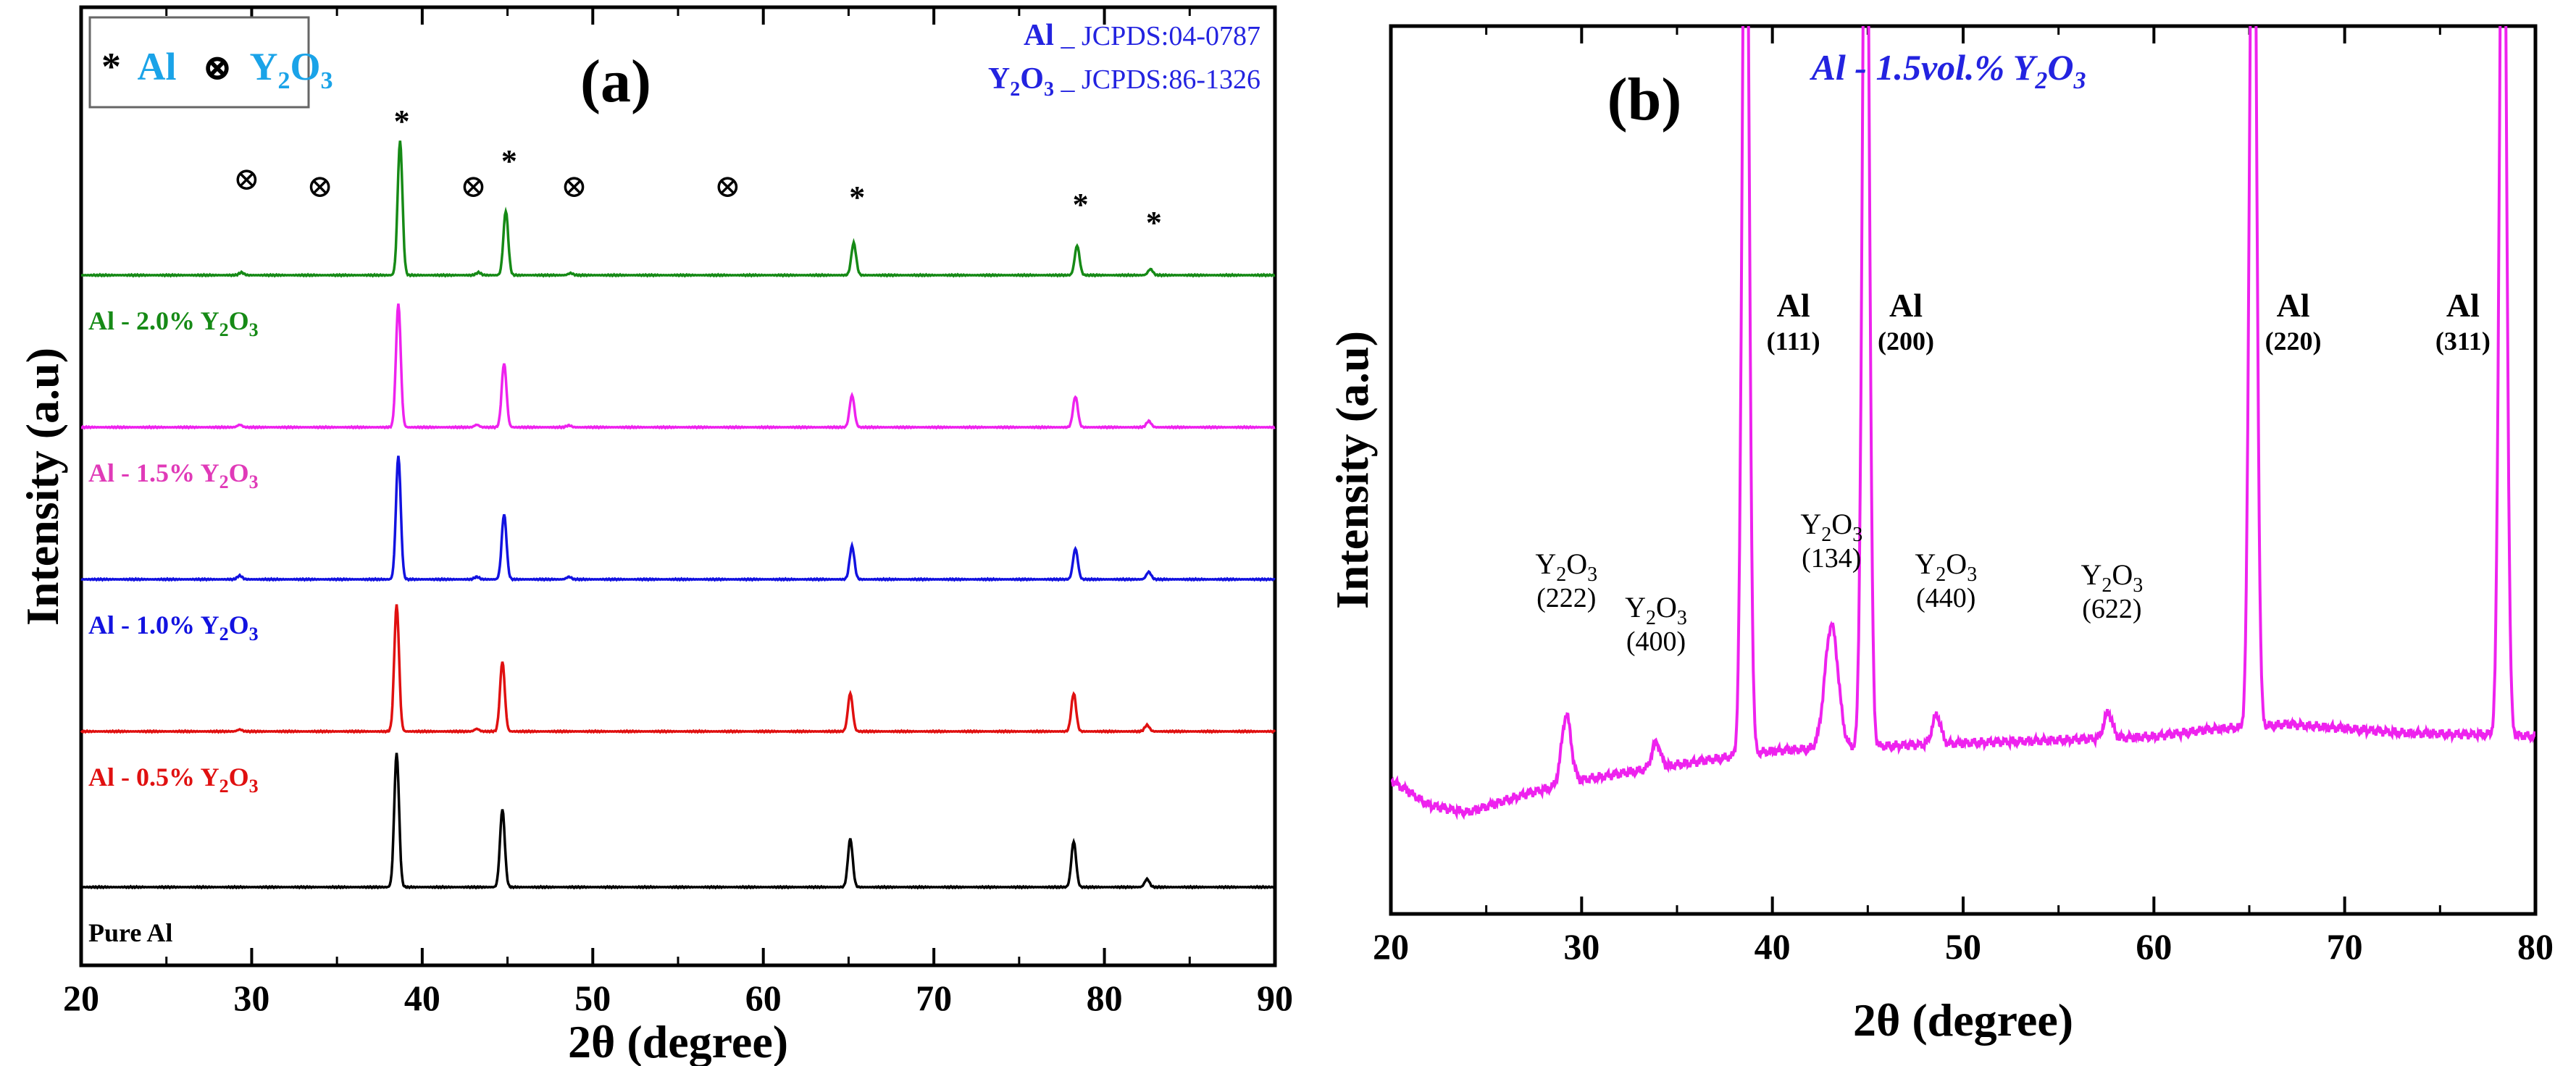 The width and height of the screenshot is (2576, 1066). What do you see at coordinates (1068, 79) in the screenshot?
I see `jcpds-y2o3-sep: _` at bounding box center [1068, 79].